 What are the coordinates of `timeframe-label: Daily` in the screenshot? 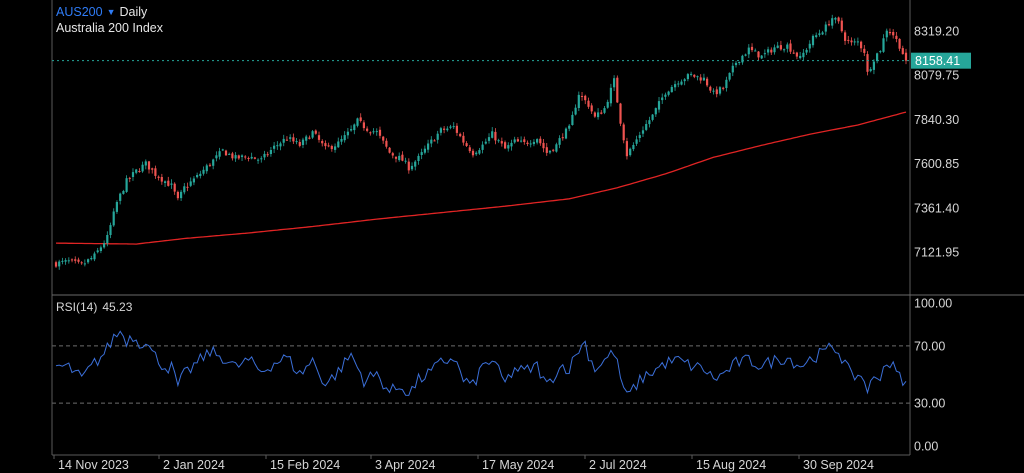 It's located at (133, 12).